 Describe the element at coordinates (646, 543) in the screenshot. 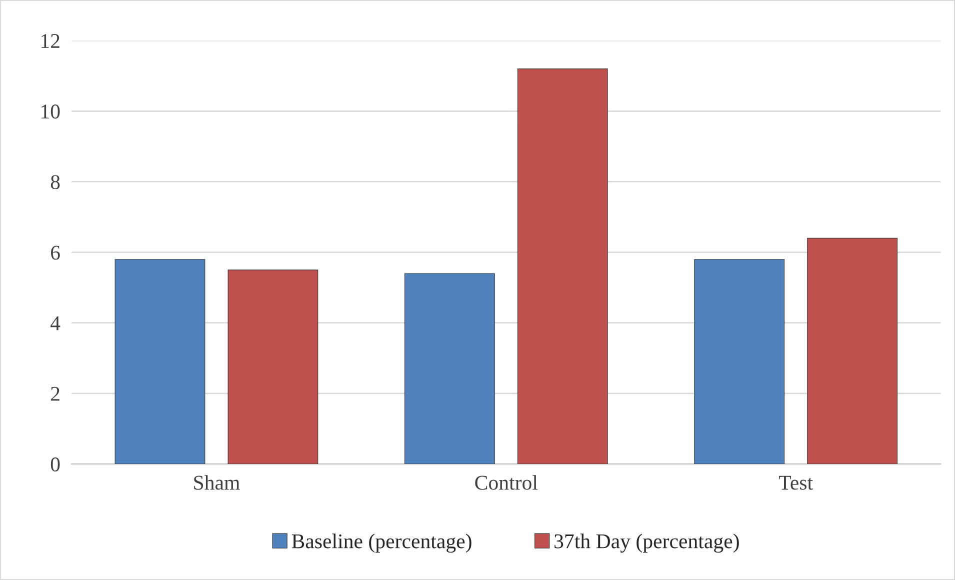

I see `legend-label: 37th Day (percentage)` at that location.